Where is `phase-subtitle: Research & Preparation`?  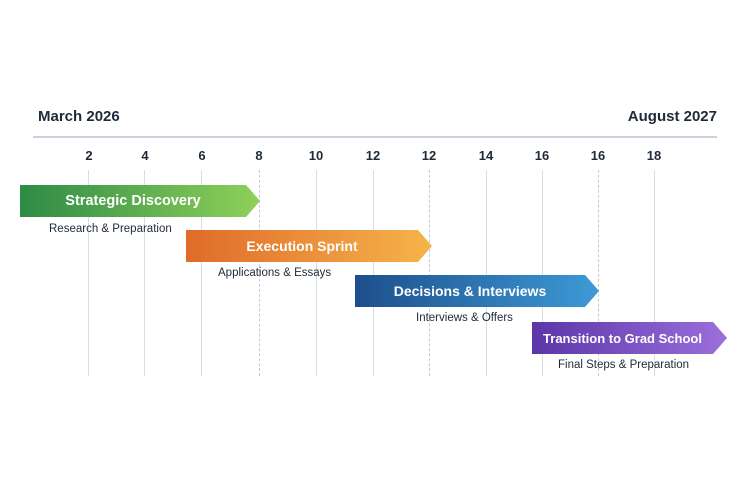
phase-subtitle: Research & Preparation is located at coordinates (110, 229).